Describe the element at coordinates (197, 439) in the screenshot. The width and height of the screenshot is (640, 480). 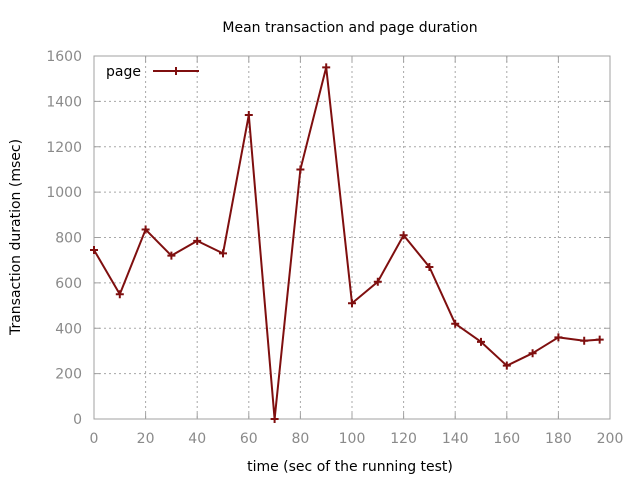
I see `x-tick-label: 40` at that location.